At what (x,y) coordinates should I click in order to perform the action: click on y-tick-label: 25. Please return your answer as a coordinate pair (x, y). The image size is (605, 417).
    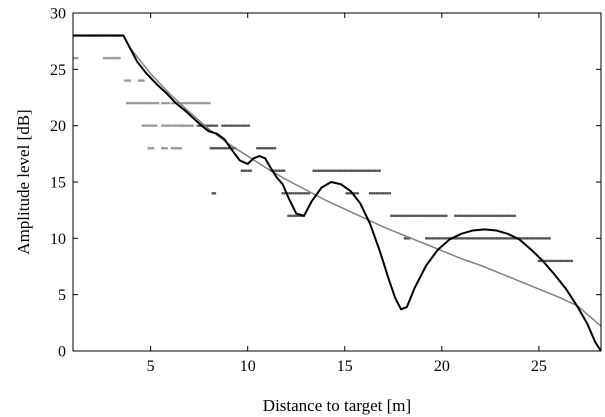
    Looking at the image, I should click on (58, 70).